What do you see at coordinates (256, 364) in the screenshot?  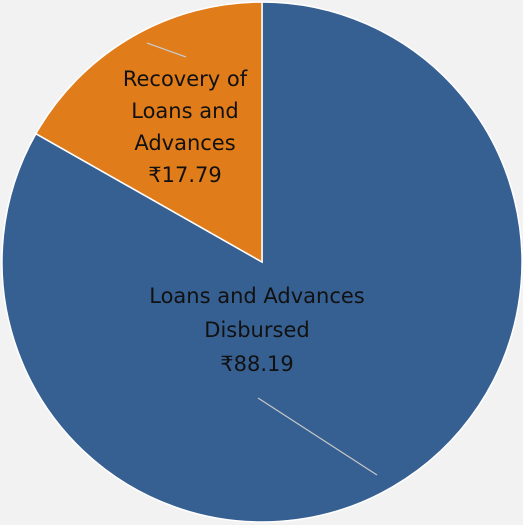 I see `slice-value-label-0: ₹88.19` at bounding box center [256, 364].